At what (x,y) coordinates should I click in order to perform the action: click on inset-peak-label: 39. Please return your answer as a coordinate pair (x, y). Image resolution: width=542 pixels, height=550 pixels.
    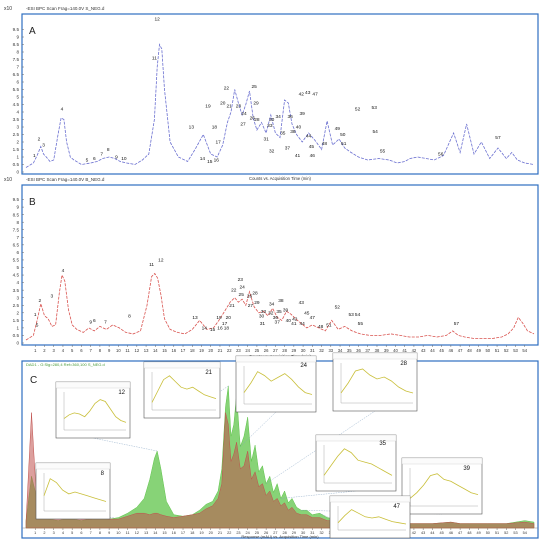
    Looking at the image, I should click on (466, 469).